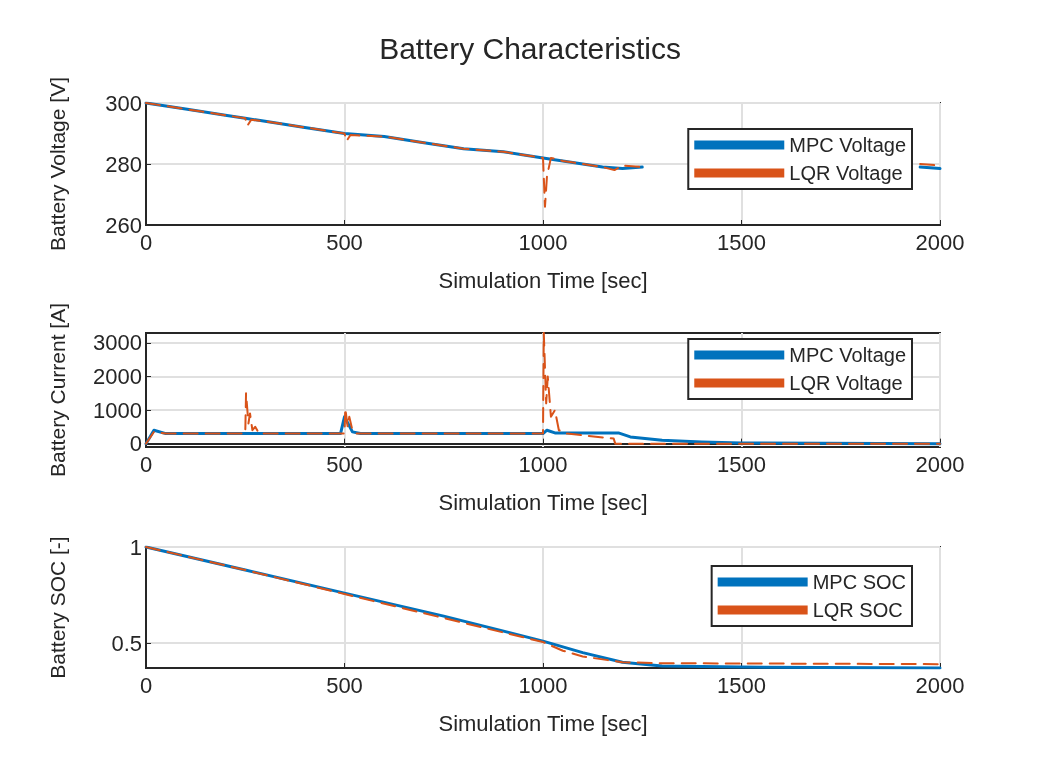  What do you see at coordinates (123, 225) in the screenshot?
I see `y-tick-label: 260` at bounding box center [123, 225].